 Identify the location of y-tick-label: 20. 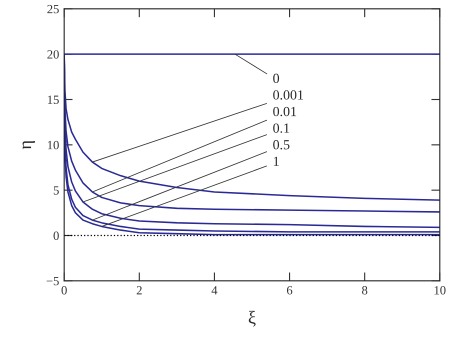
(53, 54).